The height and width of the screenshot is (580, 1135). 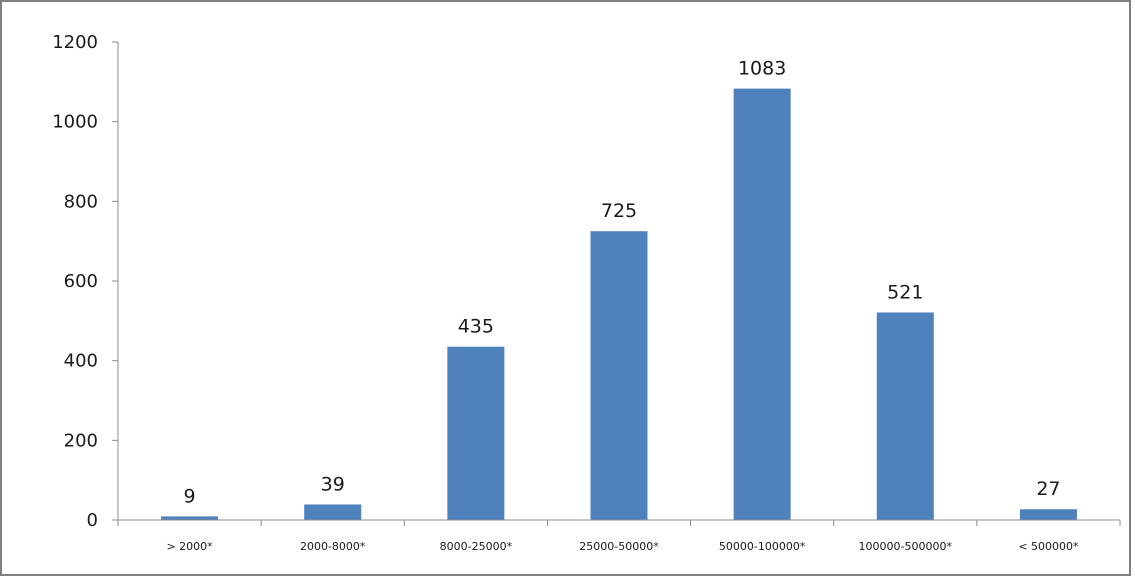 What do you see at coordinates (619, 211) in the screenshot?
I see `bar-data-label: 725` at bounding box center [619, 211].